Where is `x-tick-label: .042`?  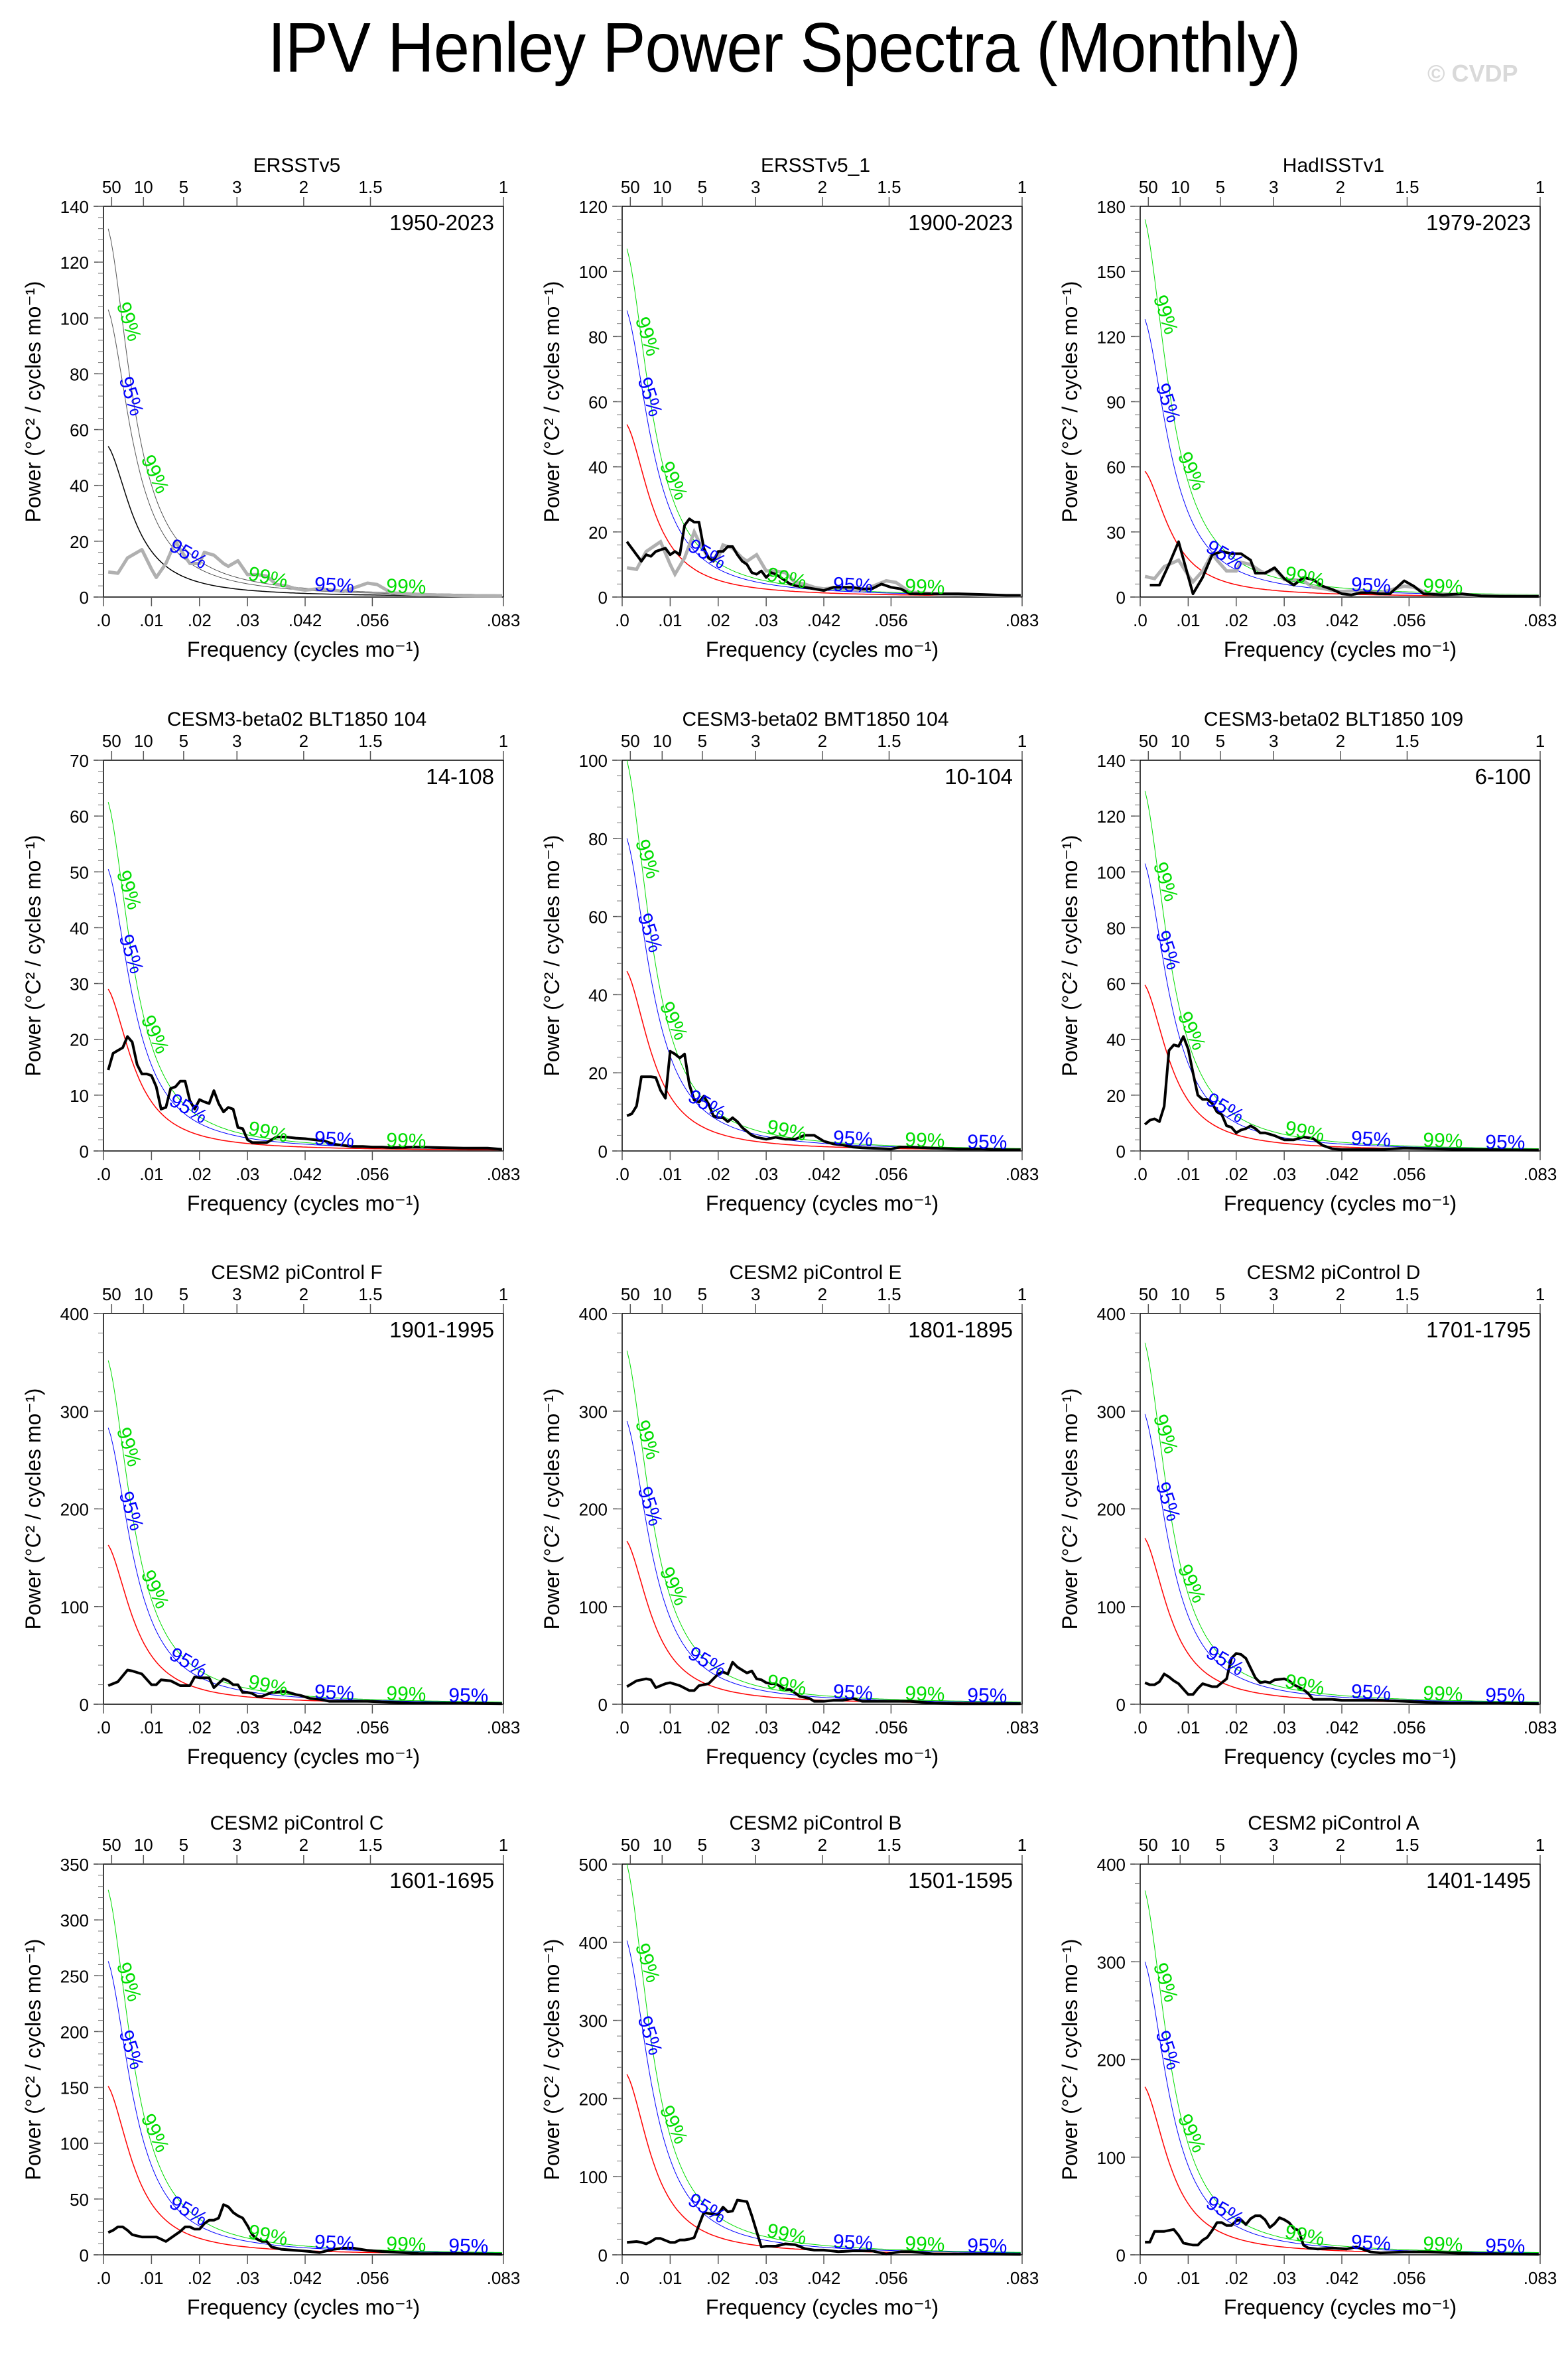 x-tick-label: .042 is located at coordinates (305, 1727).